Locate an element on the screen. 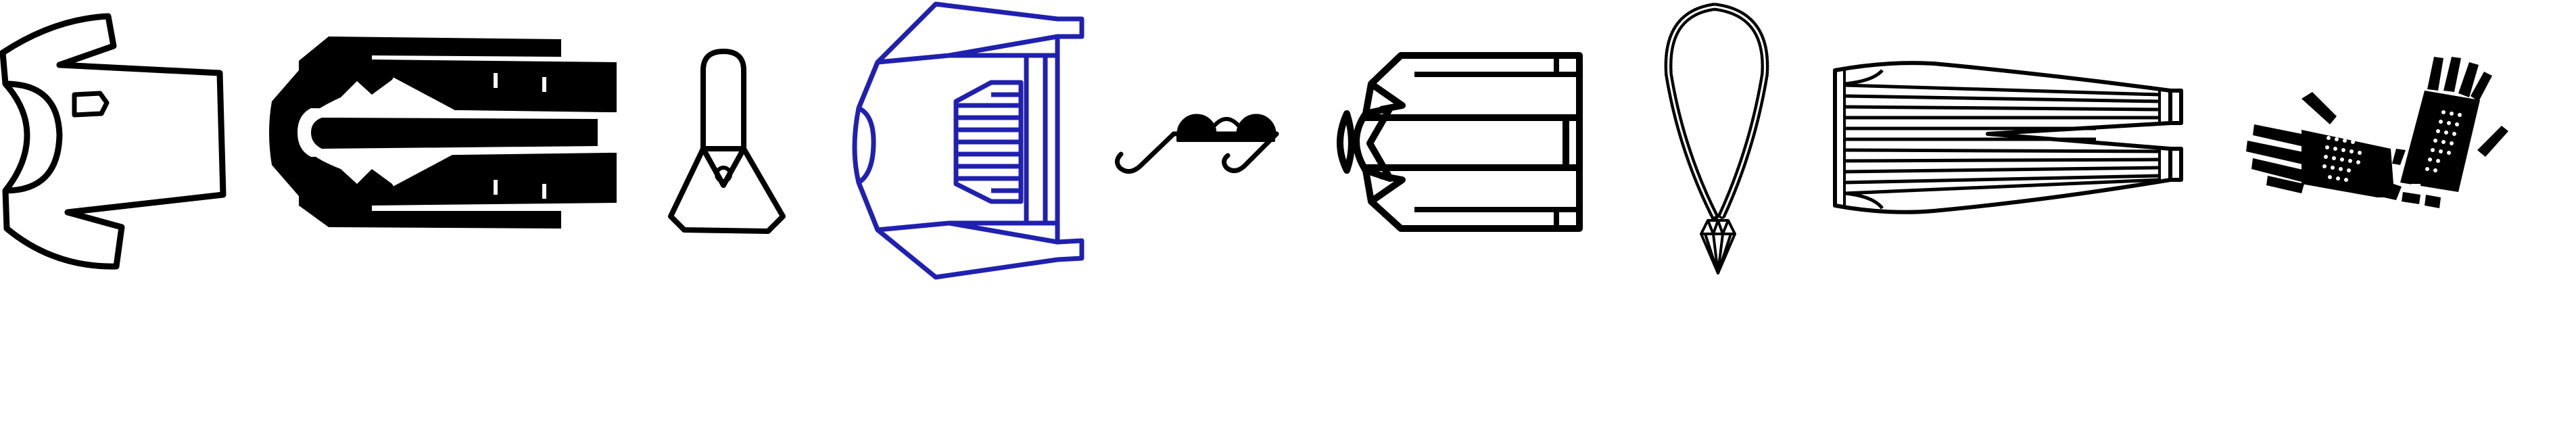  gloves-icon is located at coordinates (2377, 142).